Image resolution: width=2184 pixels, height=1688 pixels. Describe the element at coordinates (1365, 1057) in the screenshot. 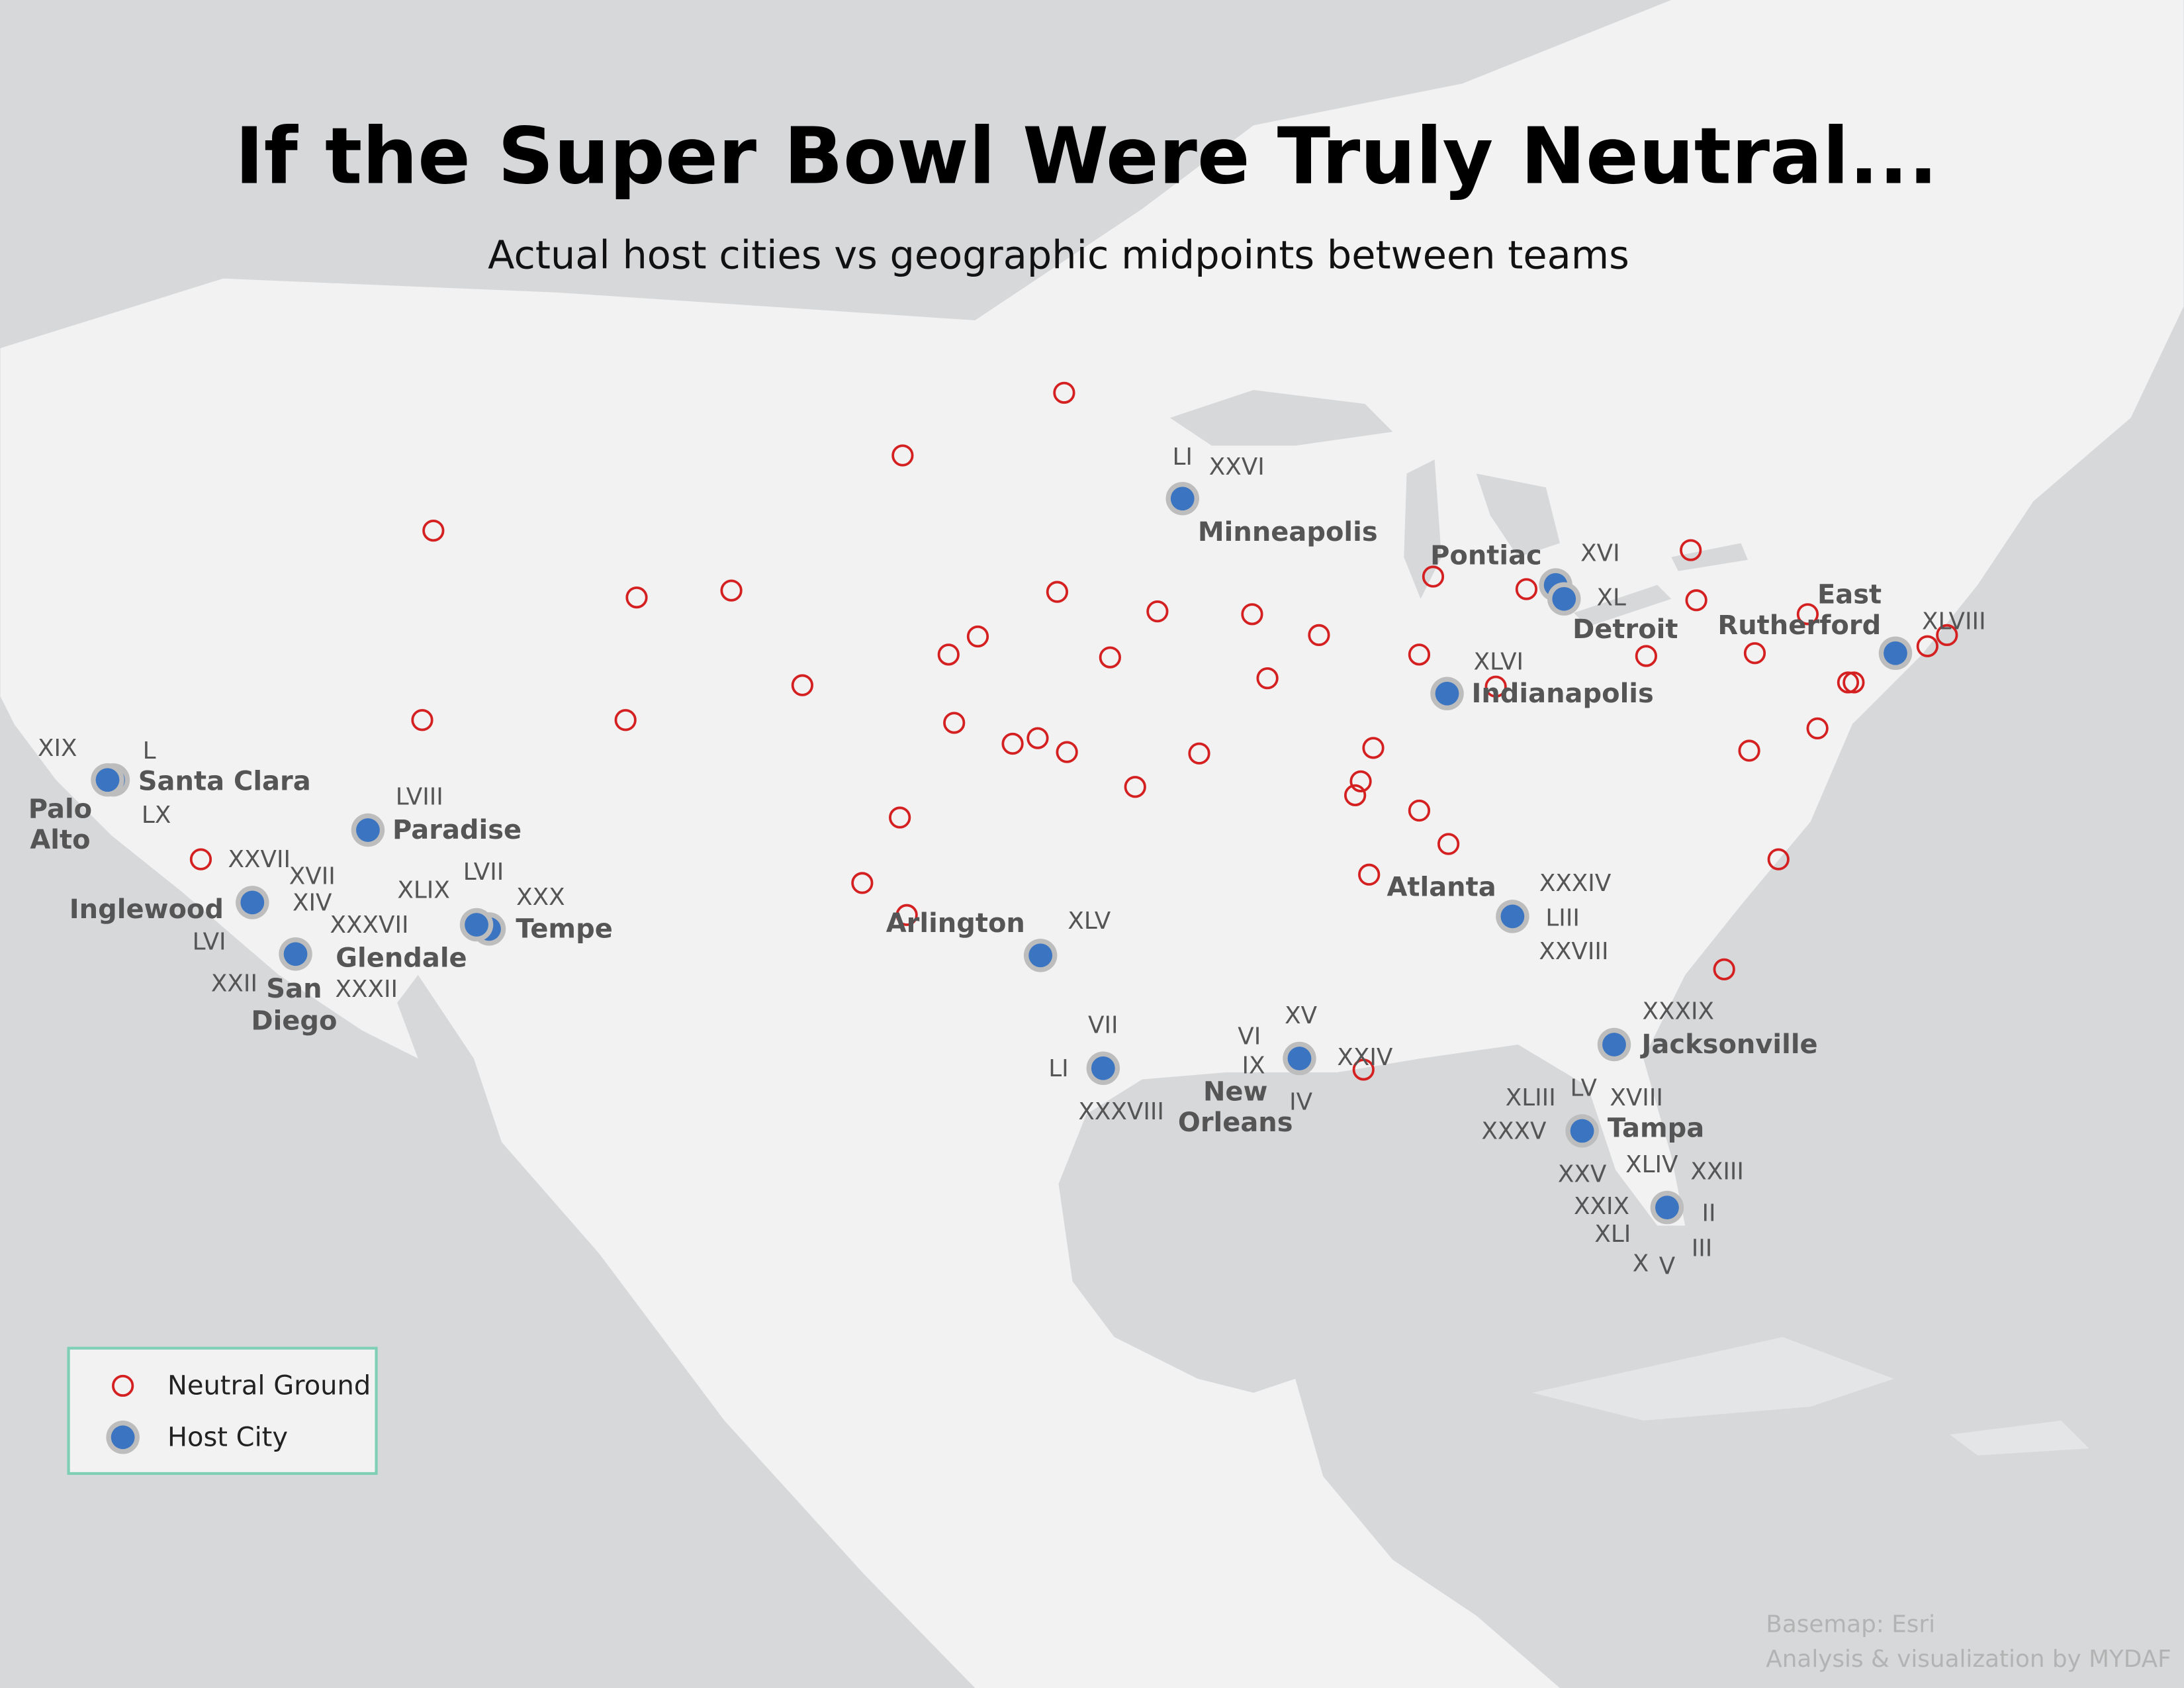

I see `game-label: XXIV` at that location.